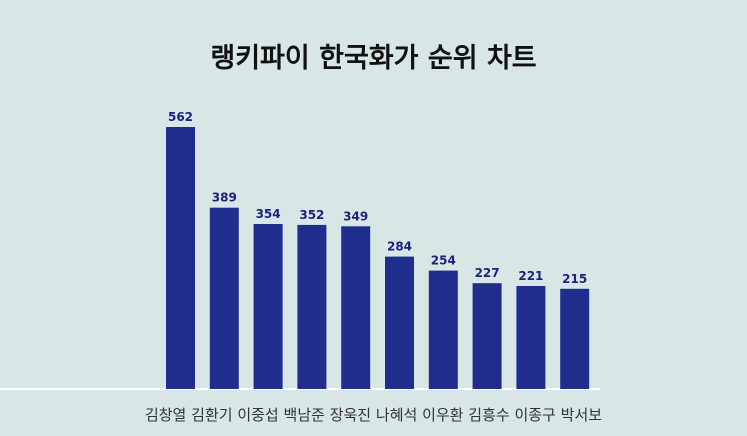  Describe the element at coordinates (180, 117) in the screenshot. I see `bar-value-label-1: 562` at that location.